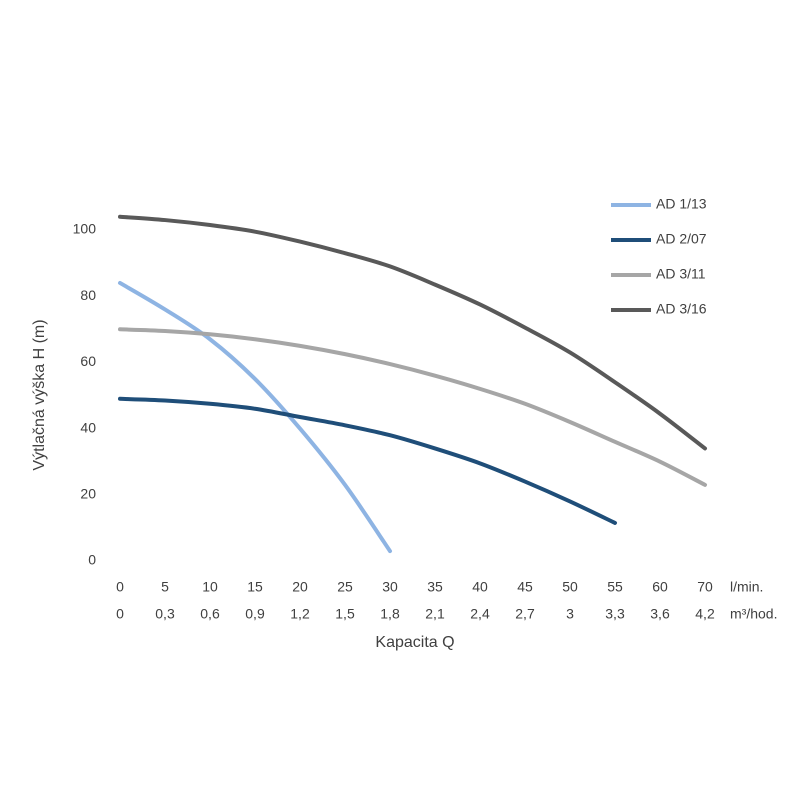 The image size is (800, 800). I want to click on y-tick-label: 100, so click(85, 229).